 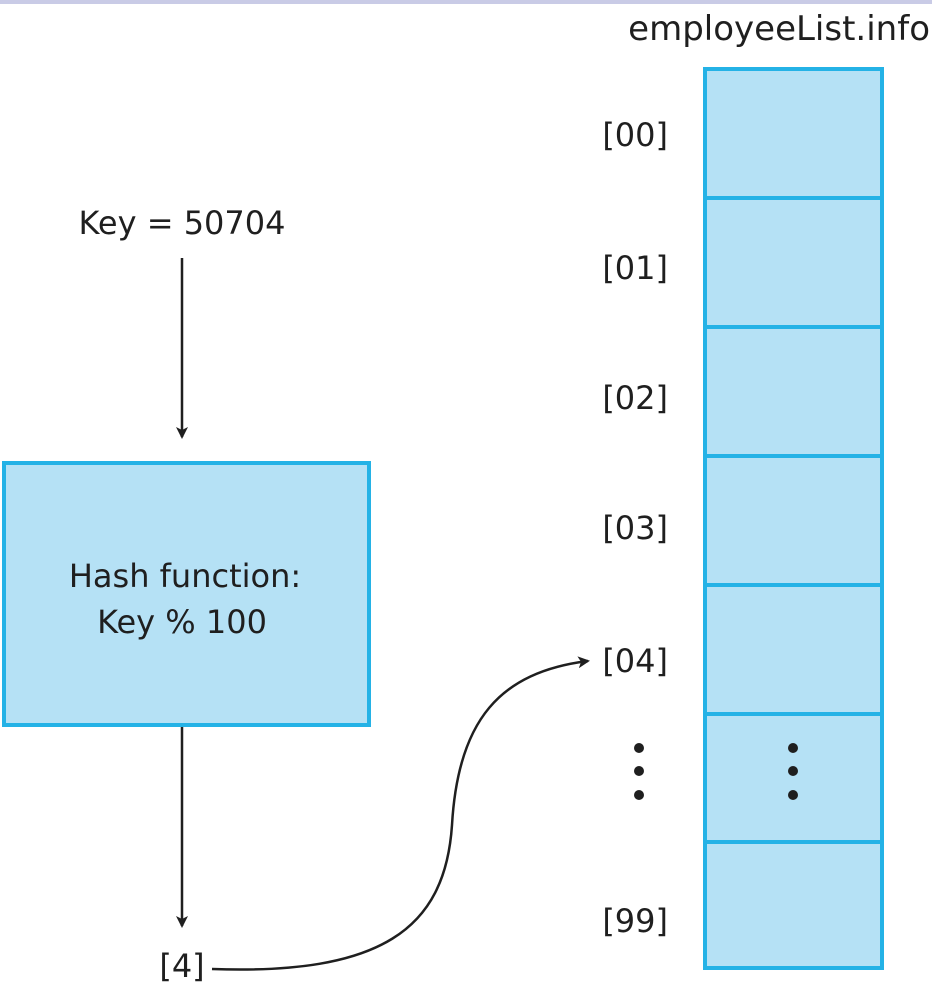 I want to click on index-label-02: [02], so click(x=635, y=398).